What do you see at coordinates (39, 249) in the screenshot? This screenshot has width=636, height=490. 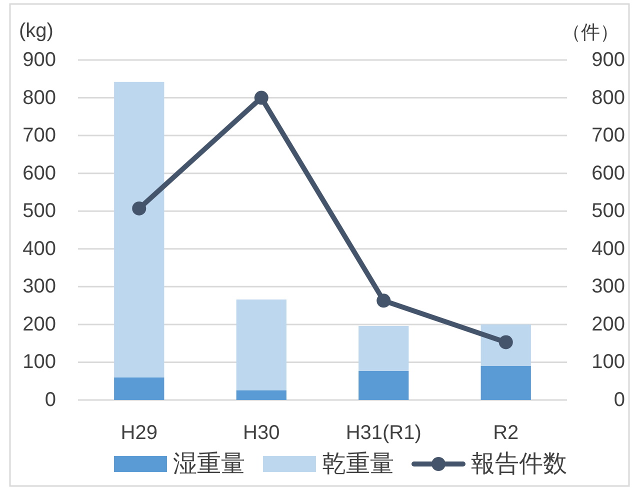 I see `y-tick-label: 400` at bounding box center [39, 249].